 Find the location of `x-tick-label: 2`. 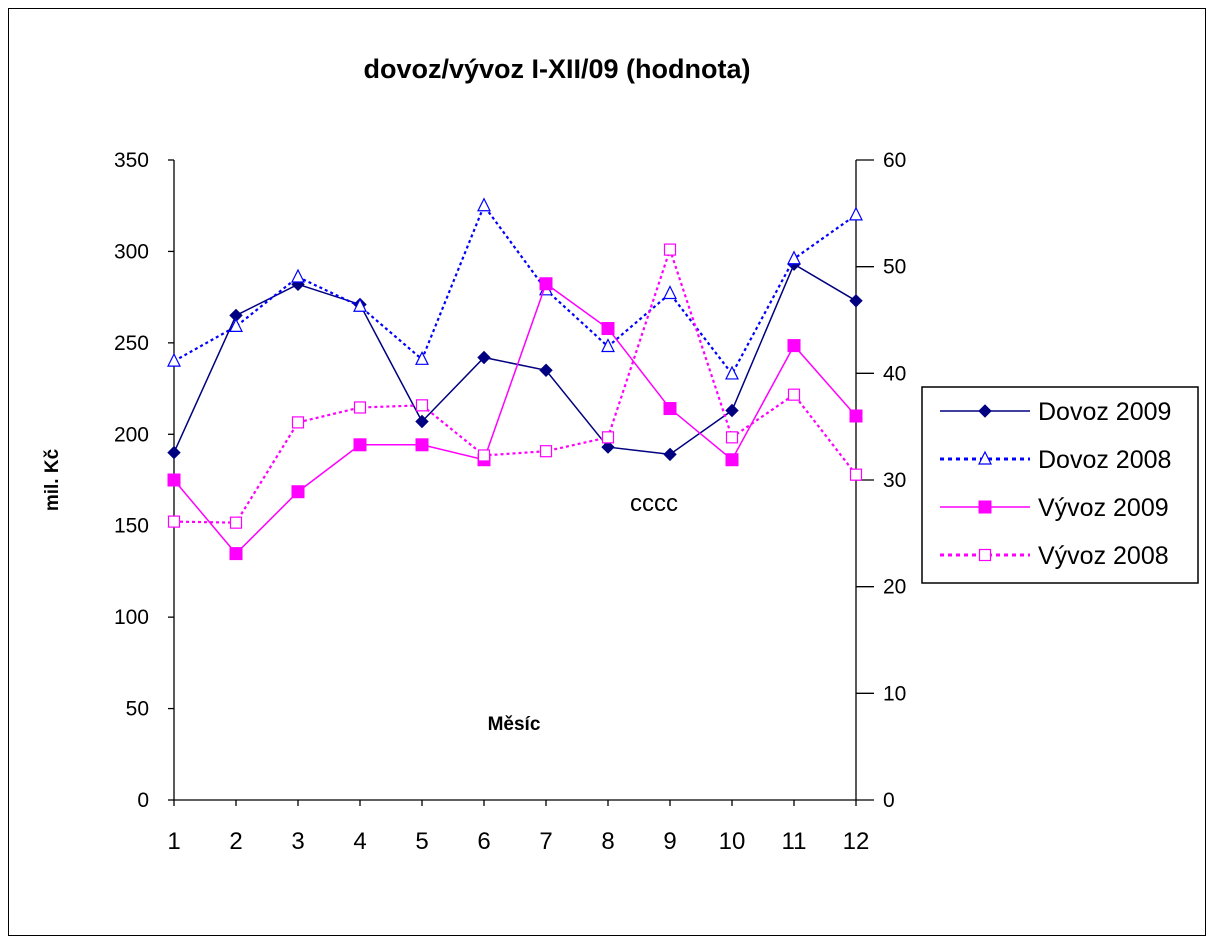

x-tick-label: 2 is located at coordinates (235, 841).